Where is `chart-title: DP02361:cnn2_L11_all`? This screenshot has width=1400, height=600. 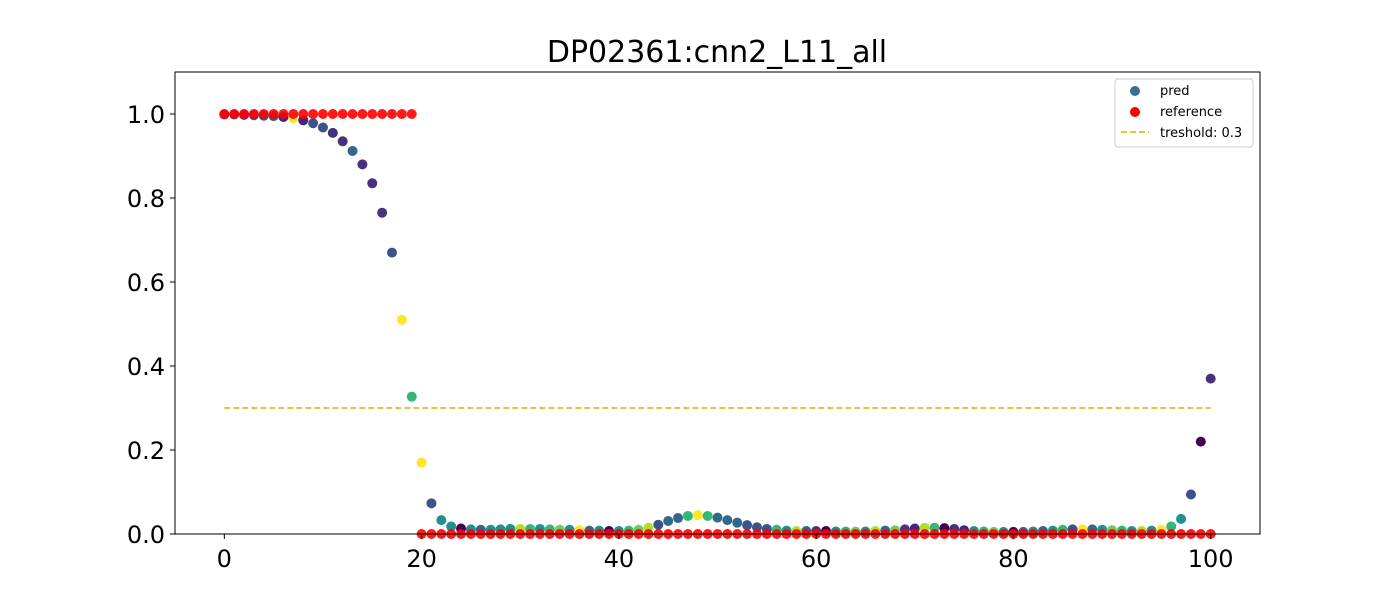
chart-title: DP02361:cnn2_L11_all is located at coordinates (717, 52).